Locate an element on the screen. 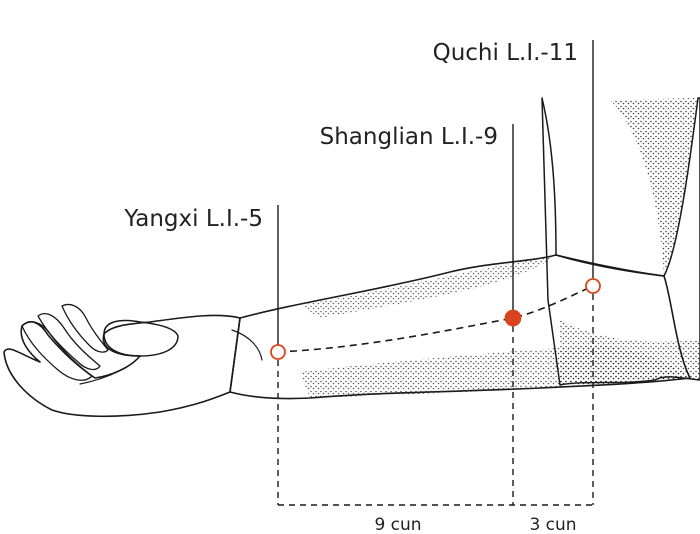 Image resolution: width=700 pixels, height=534 pixels. thumb-outline is located at coordinates (141, 338).